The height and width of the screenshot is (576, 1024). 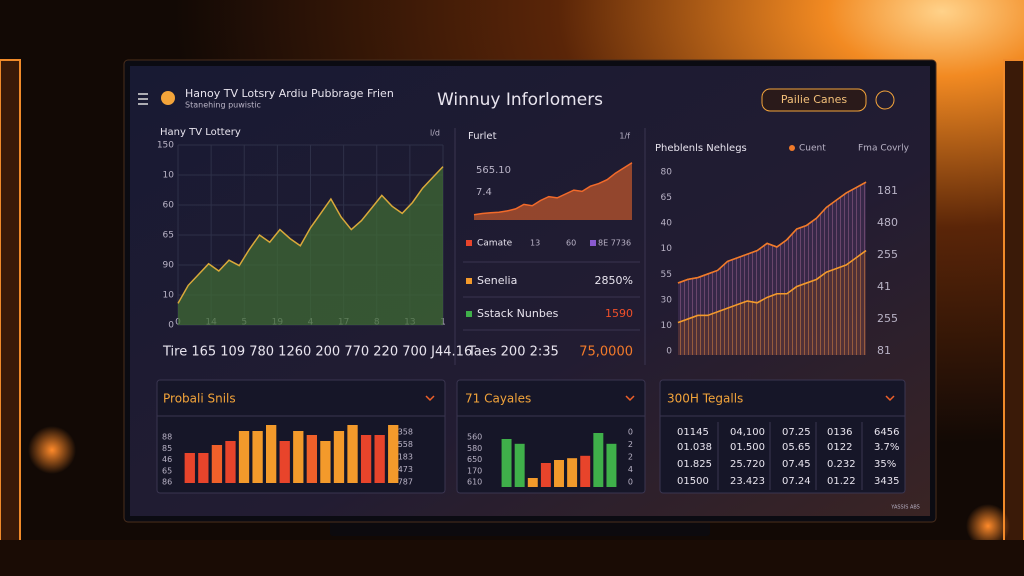 I want to click on panel-title: Probali Snils, so click(x=199, y=399).